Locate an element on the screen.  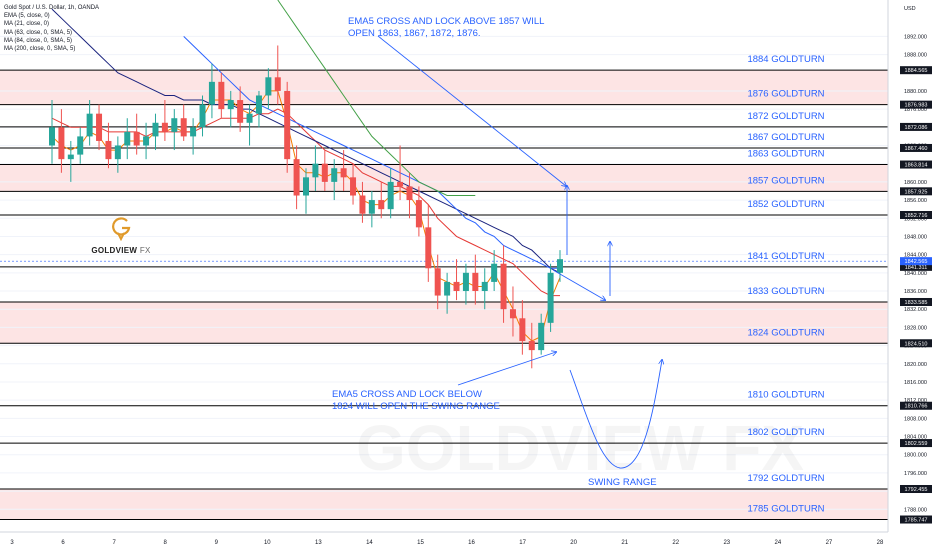
time-tick-label: 6 is located at coordinates (63, 543).